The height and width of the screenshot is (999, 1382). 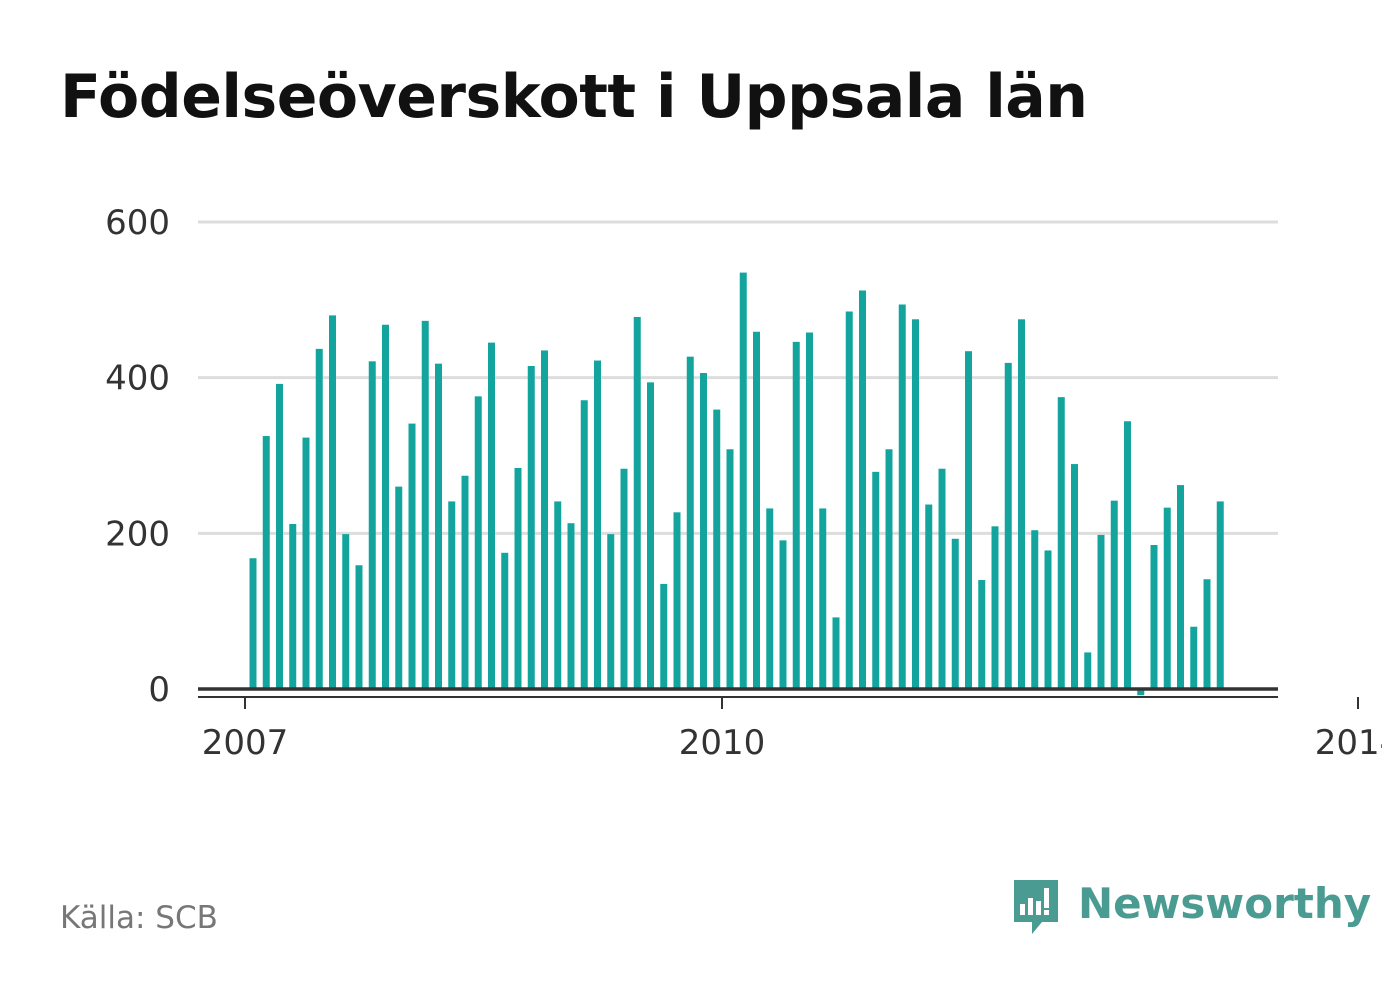 What do you see at coordinates (137, 534) in the screenshot?
I see `y-tick-label: 200` at bounding box center [137, 534].